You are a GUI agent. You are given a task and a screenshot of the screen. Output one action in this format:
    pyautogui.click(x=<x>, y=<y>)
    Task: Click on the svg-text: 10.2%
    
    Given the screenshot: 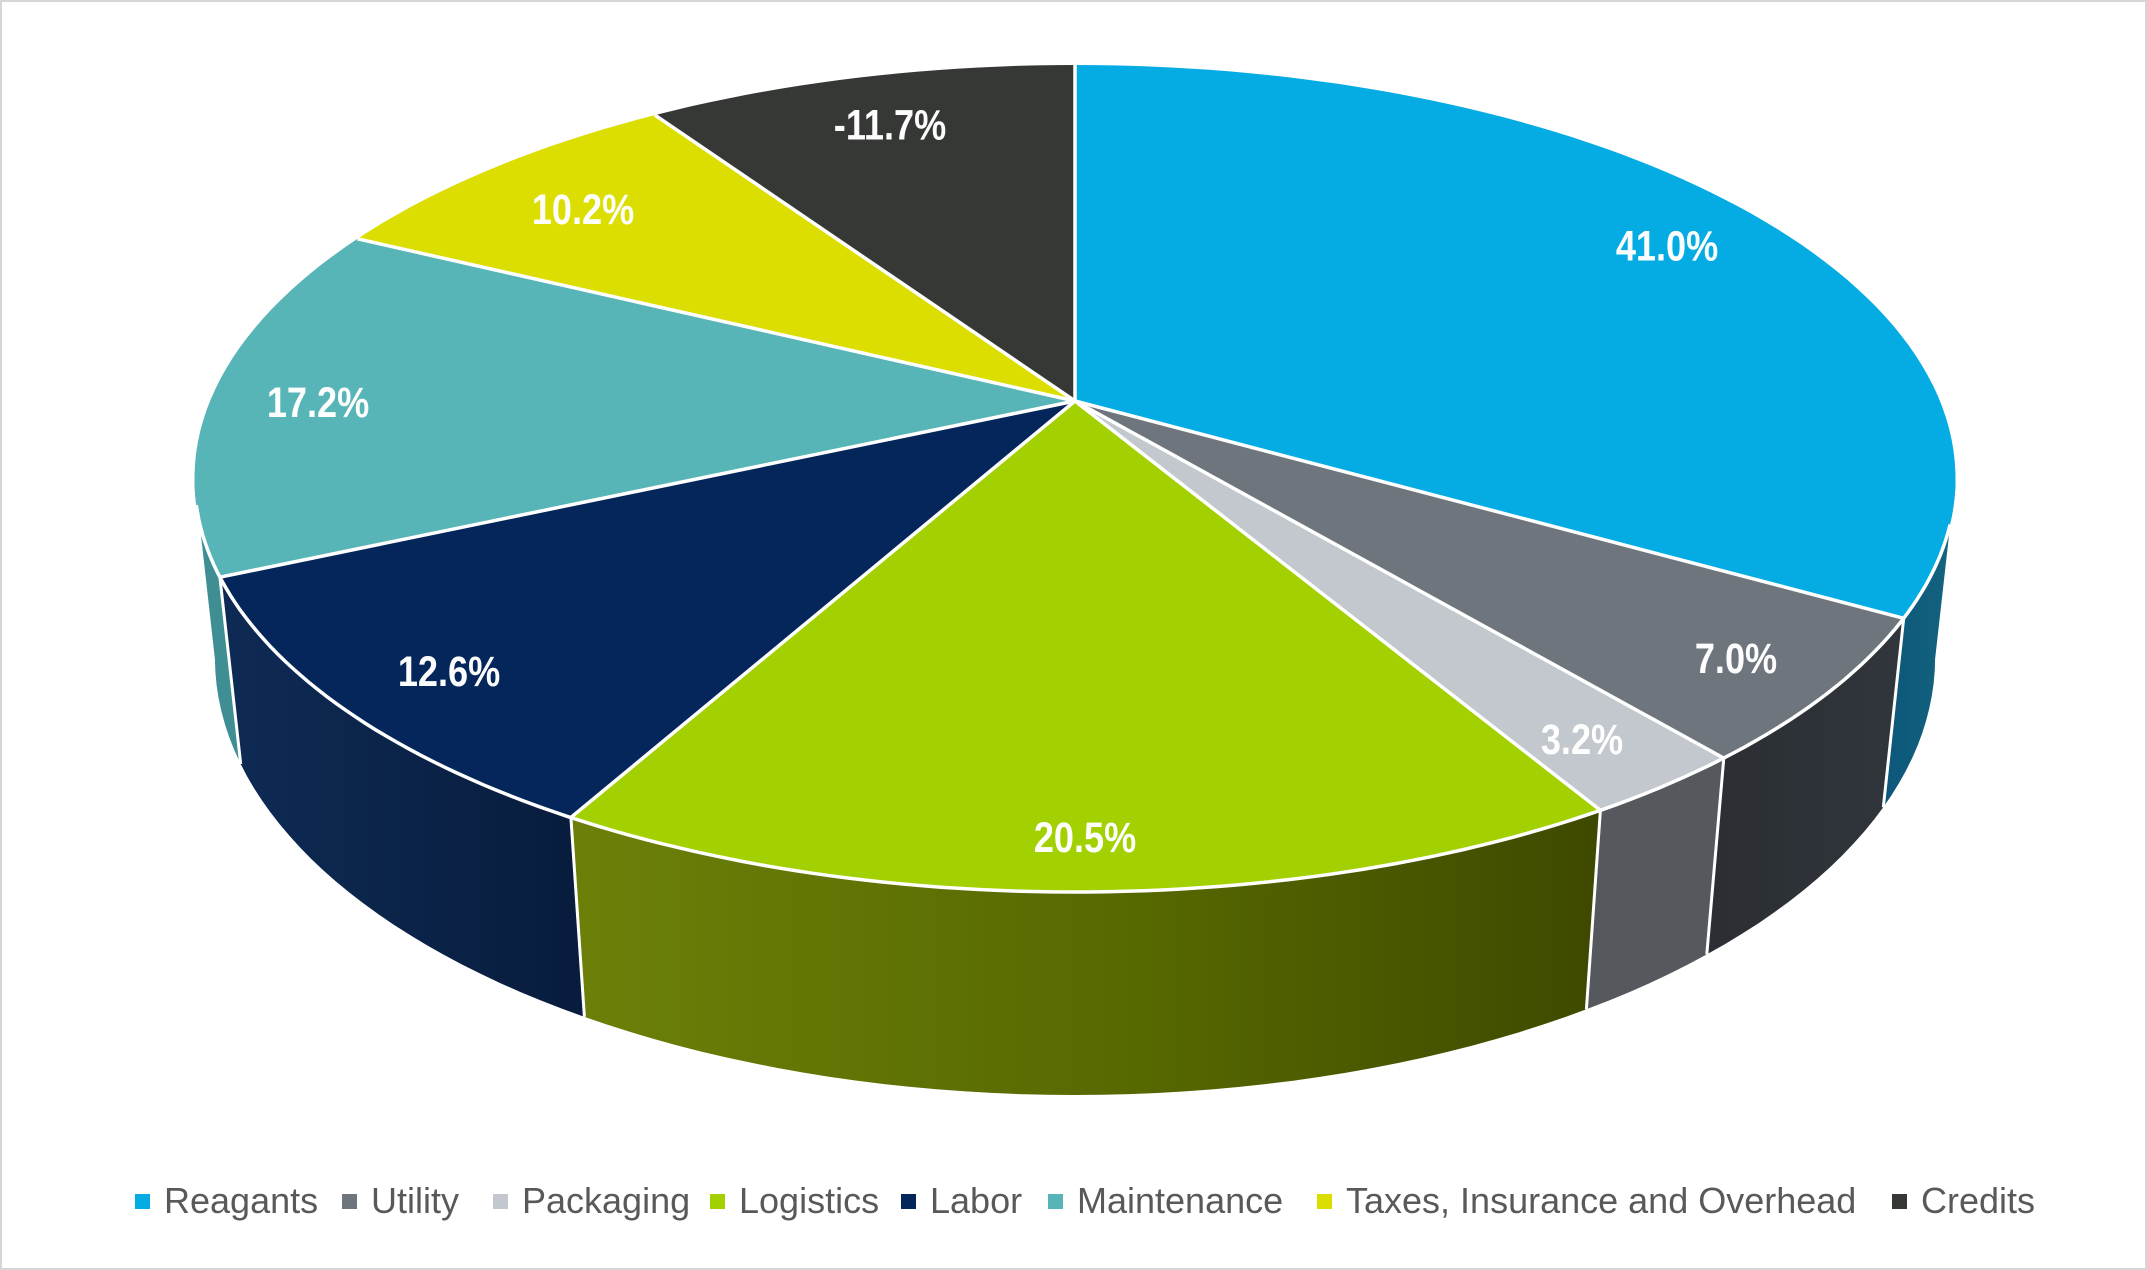 What is the action you would take?
    pyautogui.click(x=583, y=210)
    